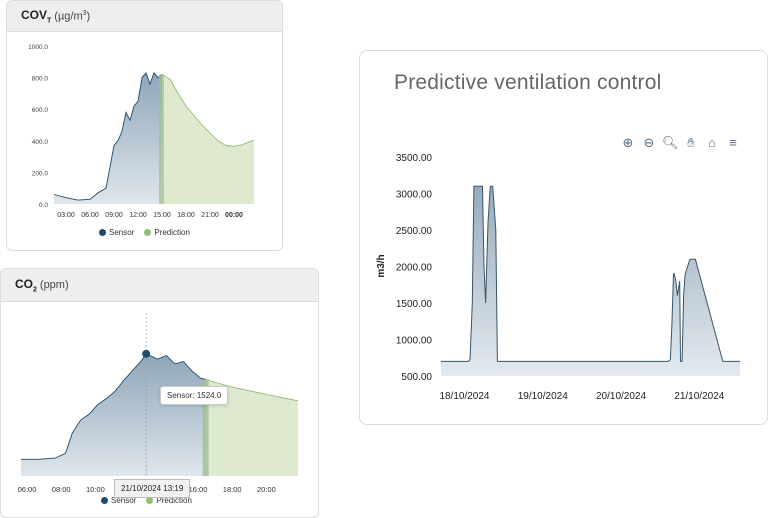 This screenshot has height=518, width=768. What do you see at coordinates (266, 489) in the screenshot?
I see `x-tick-label: 20:00` at bounding box center [266, 489].